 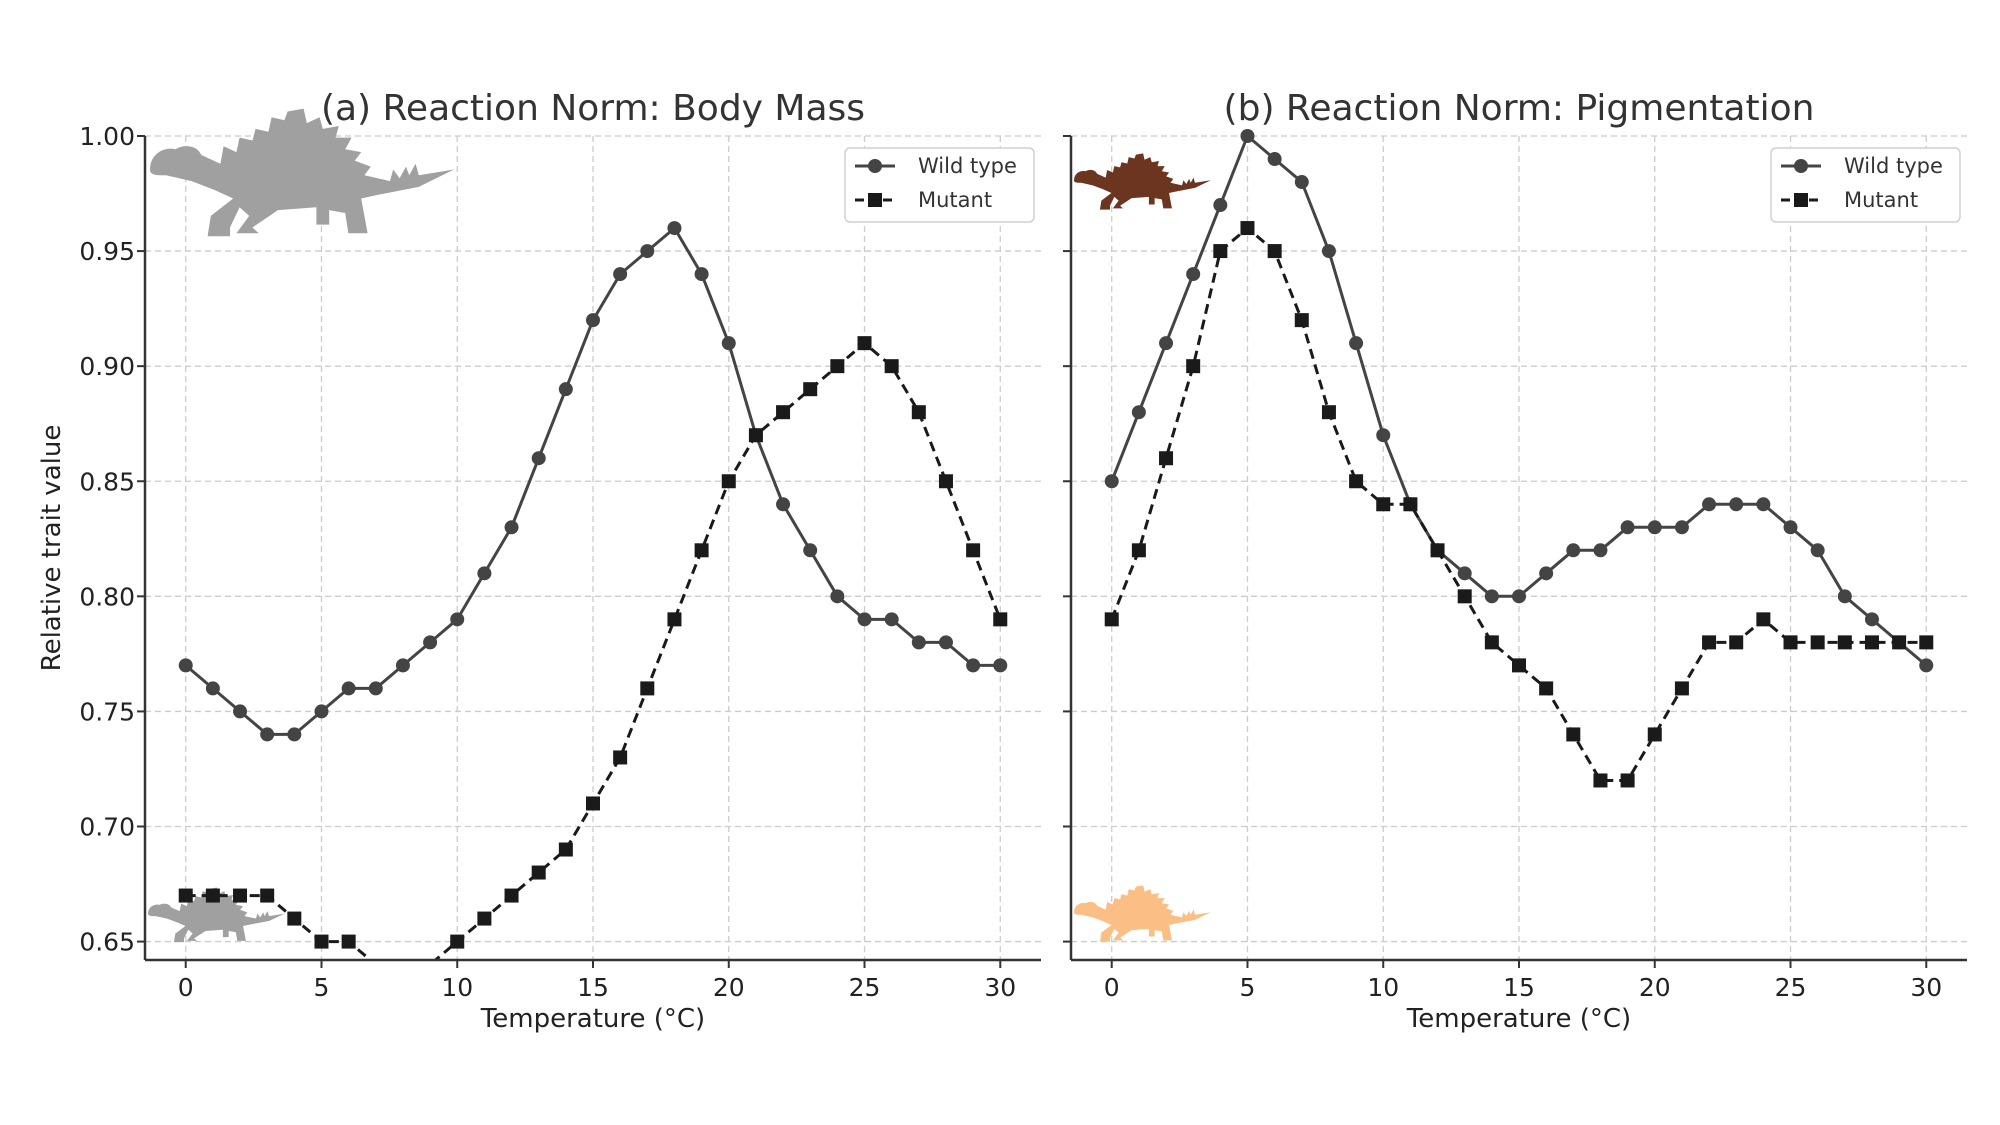 What do you see at coordinates (593, 987) in the screenshot?
I see `x-tick-label: 15` at bounding box center [593, 987].